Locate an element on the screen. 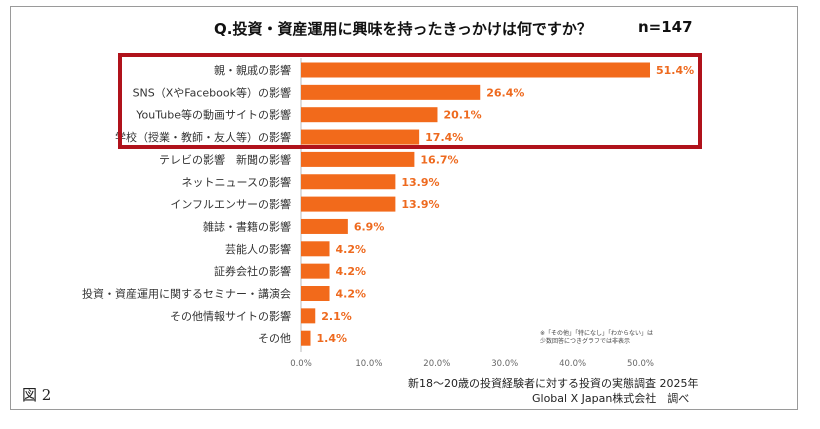 This screenshot has width=820, height=429. category-label: YouTube等の動画サイトの影響 is located at coordinates (213, 115).